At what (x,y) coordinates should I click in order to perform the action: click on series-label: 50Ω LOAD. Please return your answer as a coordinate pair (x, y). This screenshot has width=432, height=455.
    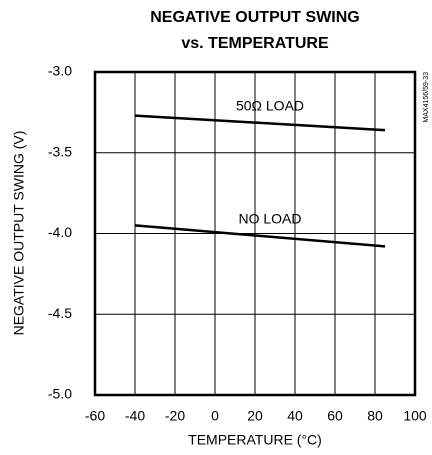
    Looking at the image, I should click on (270, 106).